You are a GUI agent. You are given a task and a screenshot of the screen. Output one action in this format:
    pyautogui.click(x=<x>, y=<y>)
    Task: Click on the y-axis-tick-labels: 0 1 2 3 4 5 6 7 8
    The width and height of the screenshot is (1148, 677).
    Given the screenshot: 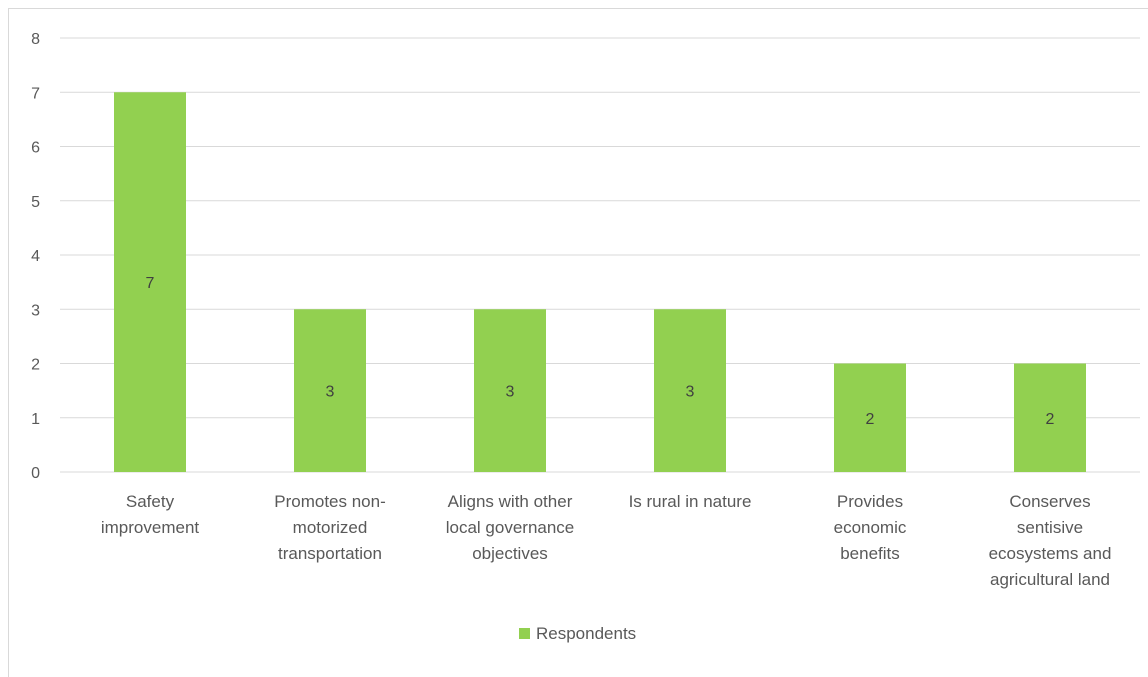 What is the action you would take?
    pyautogui.click(x=35, y=256)
    